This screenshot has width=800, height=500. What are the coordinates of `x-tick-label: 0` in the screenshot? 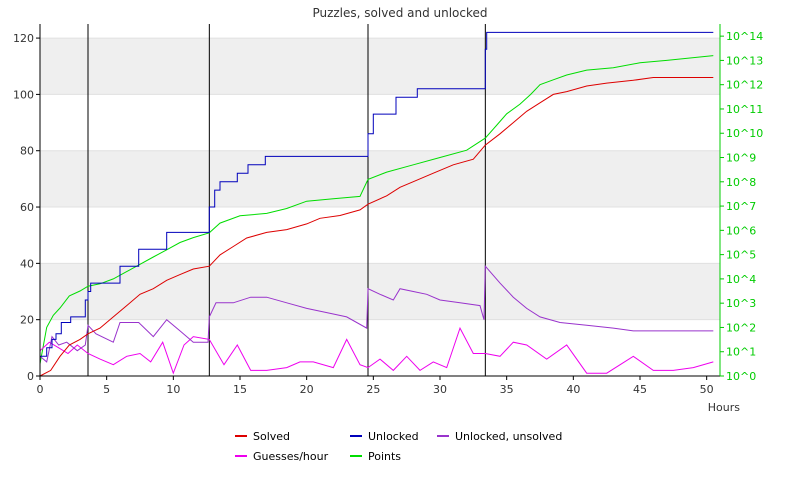 It's located at (40, 389).